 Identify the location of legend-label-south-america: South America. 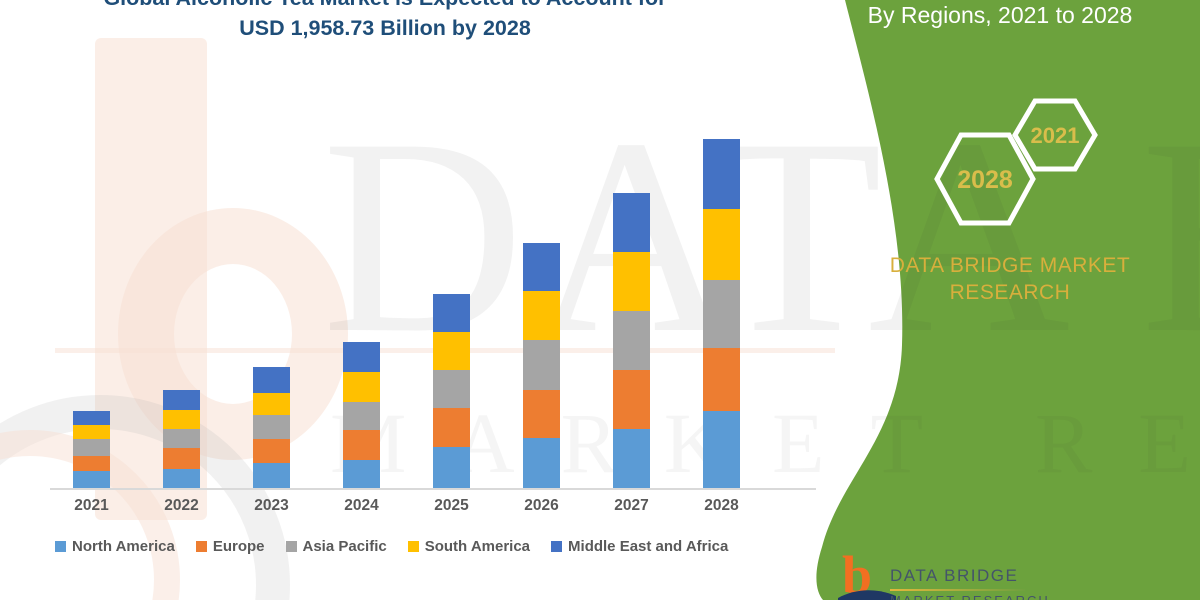
(477, 546).